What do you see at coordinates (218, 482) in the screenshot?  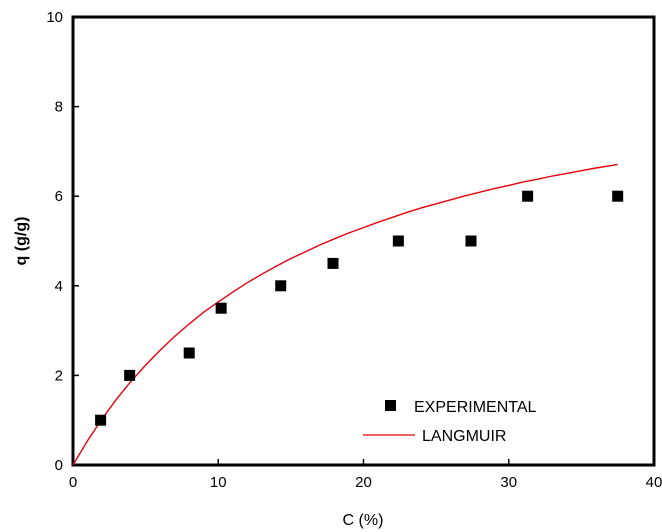 I see `x-tick-label: 10` at bounding box center [218, 482].